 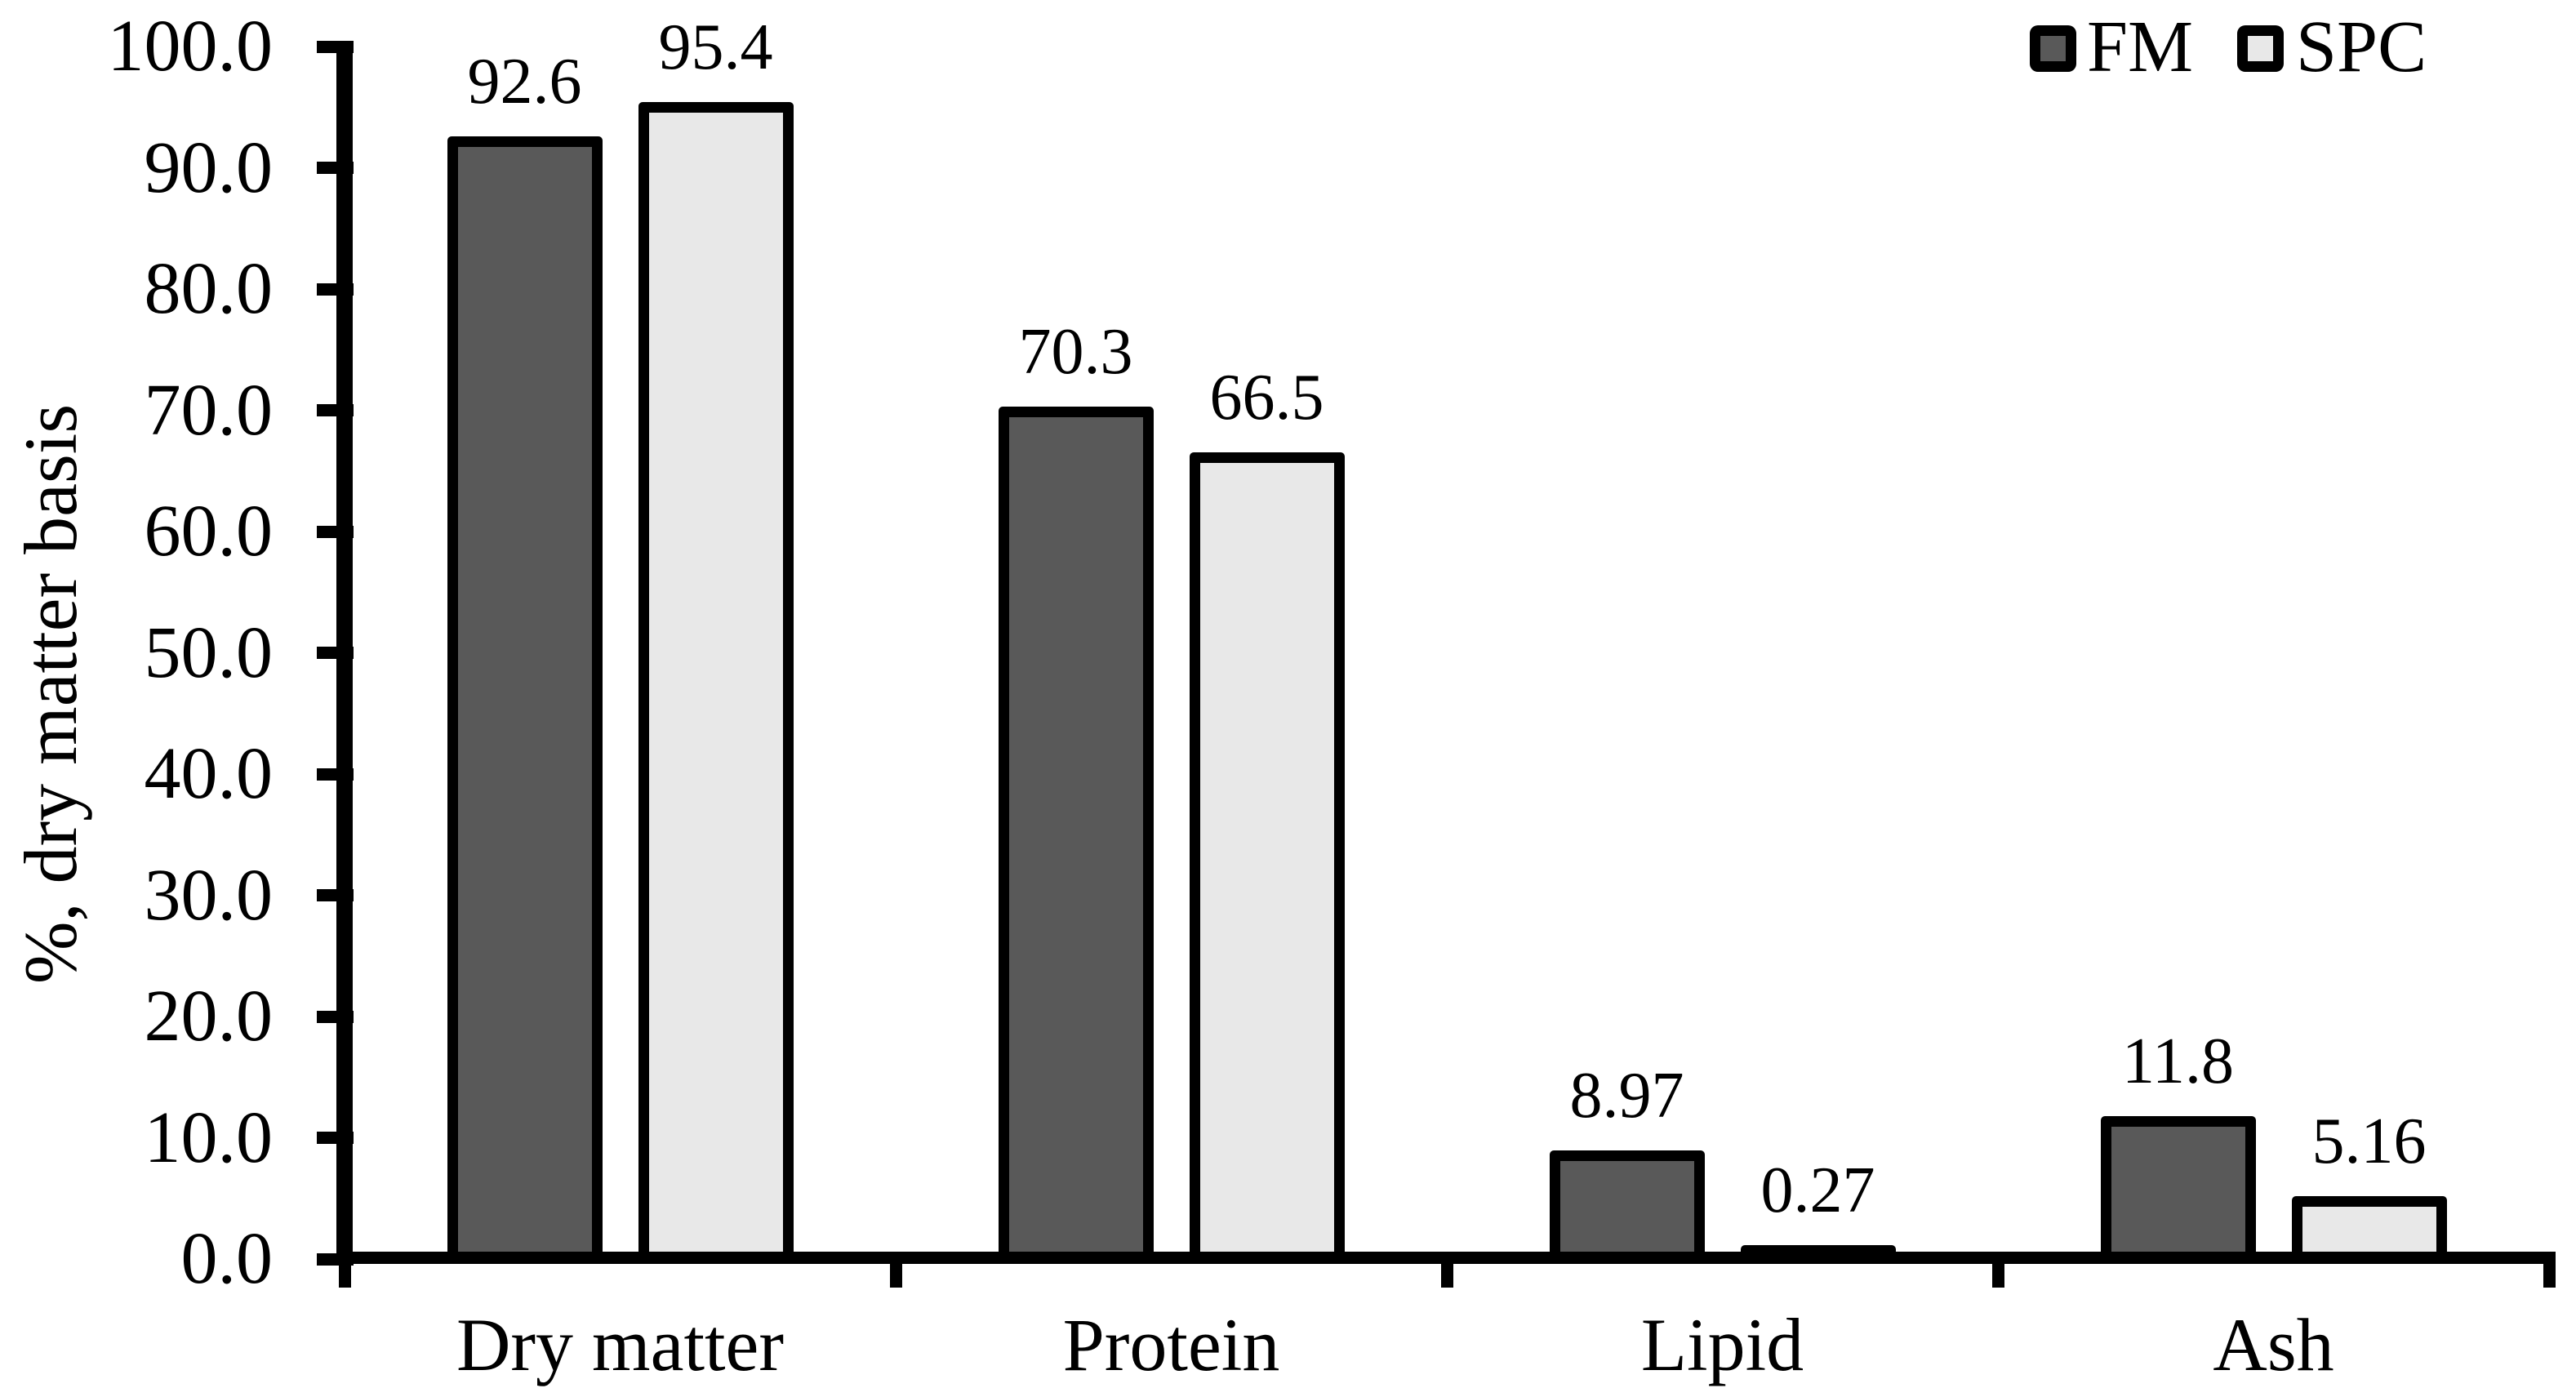 What do you see at coordinates (209, 1137) in the screenshot?
I see `y-tick-label-10-0: 10.0` at bounding box center [209, 1137].